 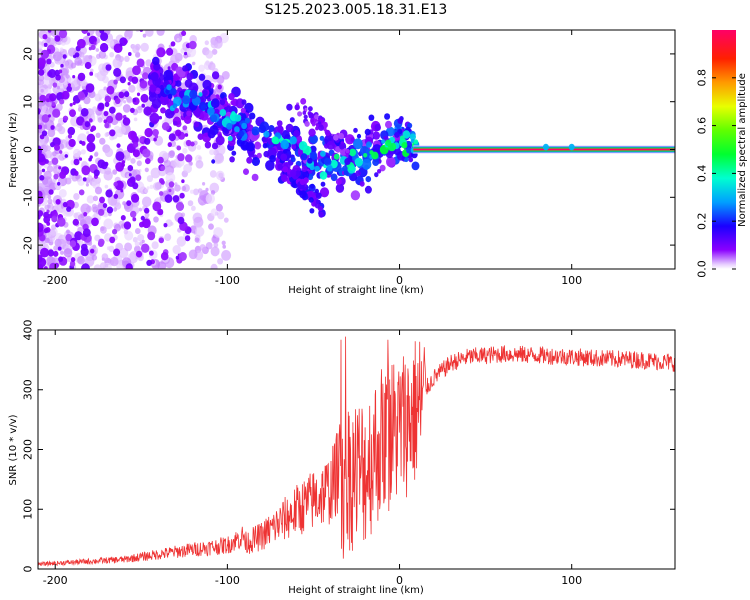 I want to click on colorbar-tick-label: 0.0, so click(x=702, y=269).